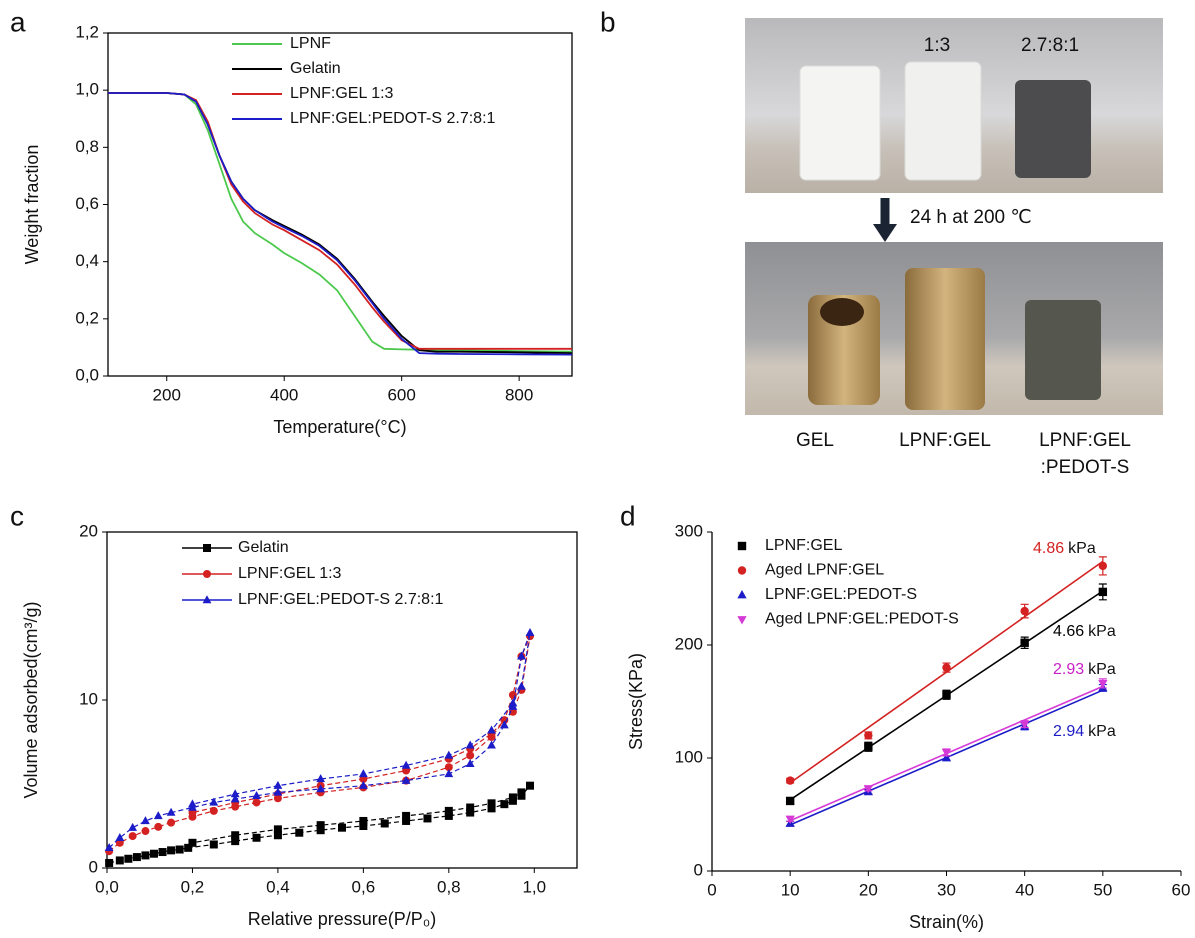 The width and height of the screenshot is (1195, 938). What do you see at coordinates (87, 89) in the screenshot?
I see `y-tick-label: 1,0` at bounding box center [87, 89].